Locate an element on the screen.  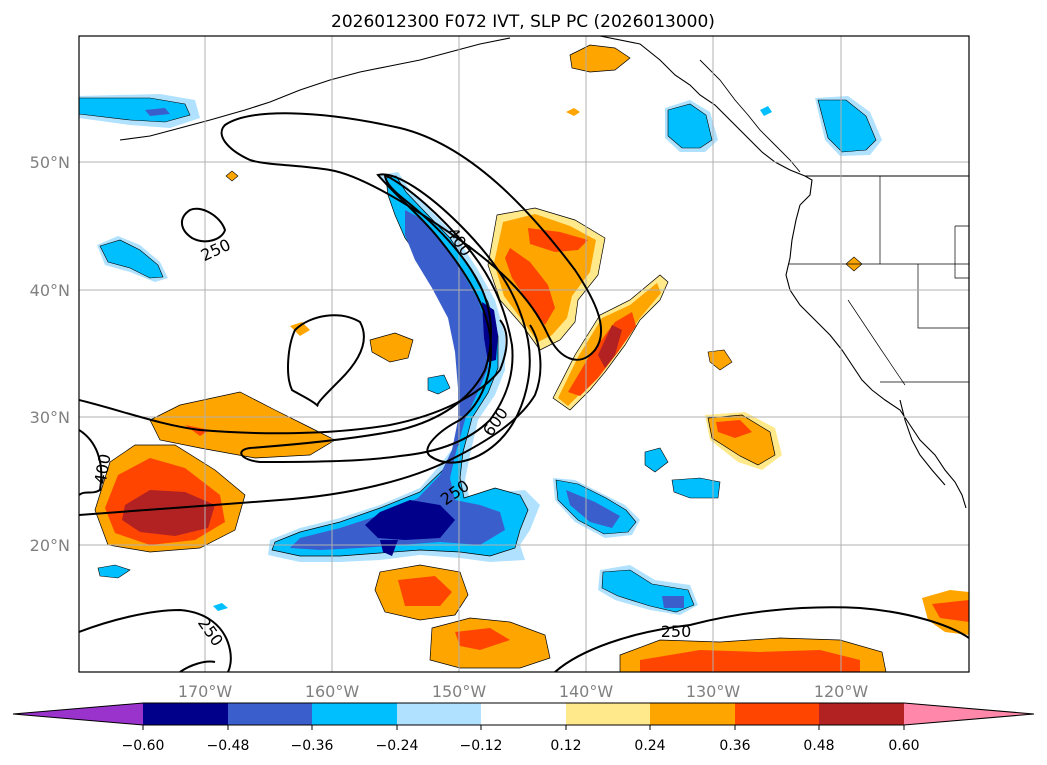
ivt-neg-small-d is located at coordinates (114, 571).